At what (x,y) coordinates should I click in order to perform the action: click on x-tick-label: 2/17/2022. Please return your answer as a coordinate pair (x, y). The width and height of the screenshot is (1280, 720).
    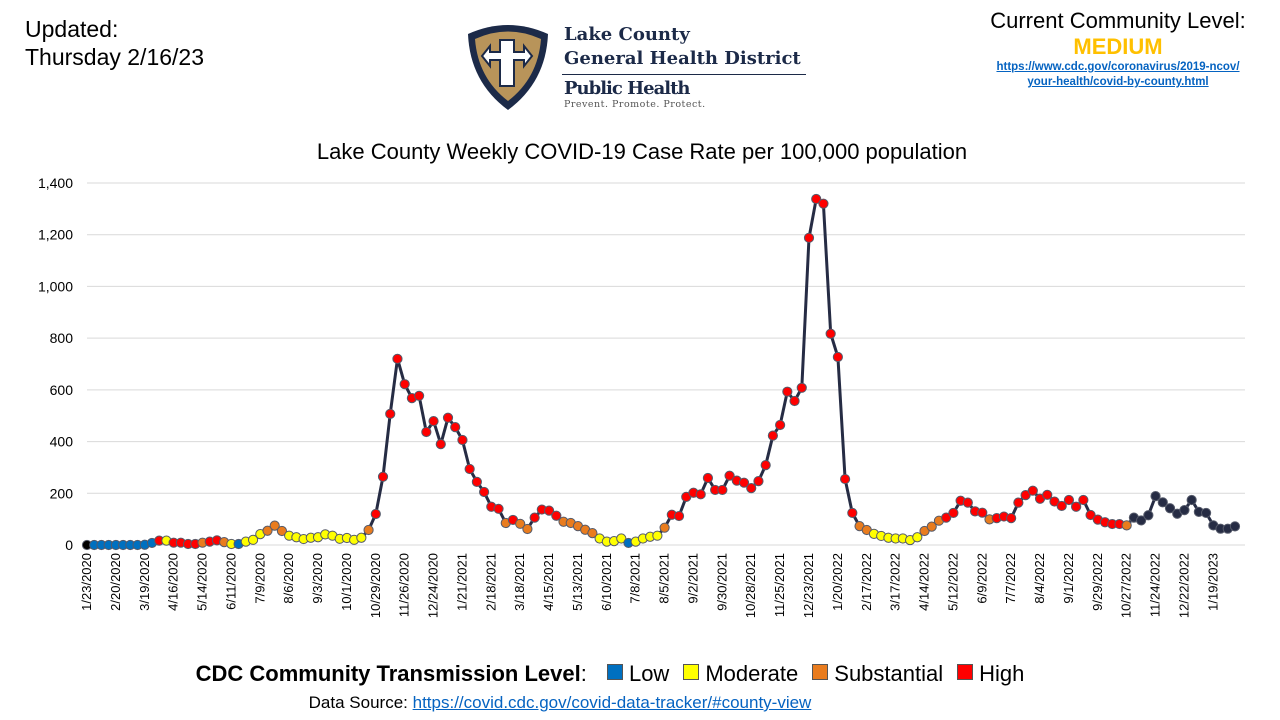
    Looking at the image, I should click on (866, 582).